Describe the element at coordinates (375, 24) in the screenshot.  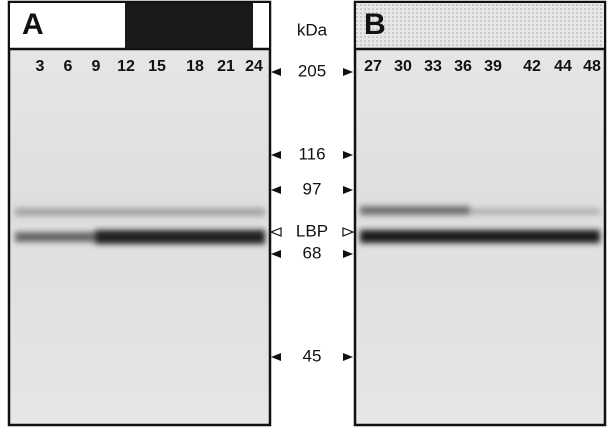
I see `panel-label: B` at that location.